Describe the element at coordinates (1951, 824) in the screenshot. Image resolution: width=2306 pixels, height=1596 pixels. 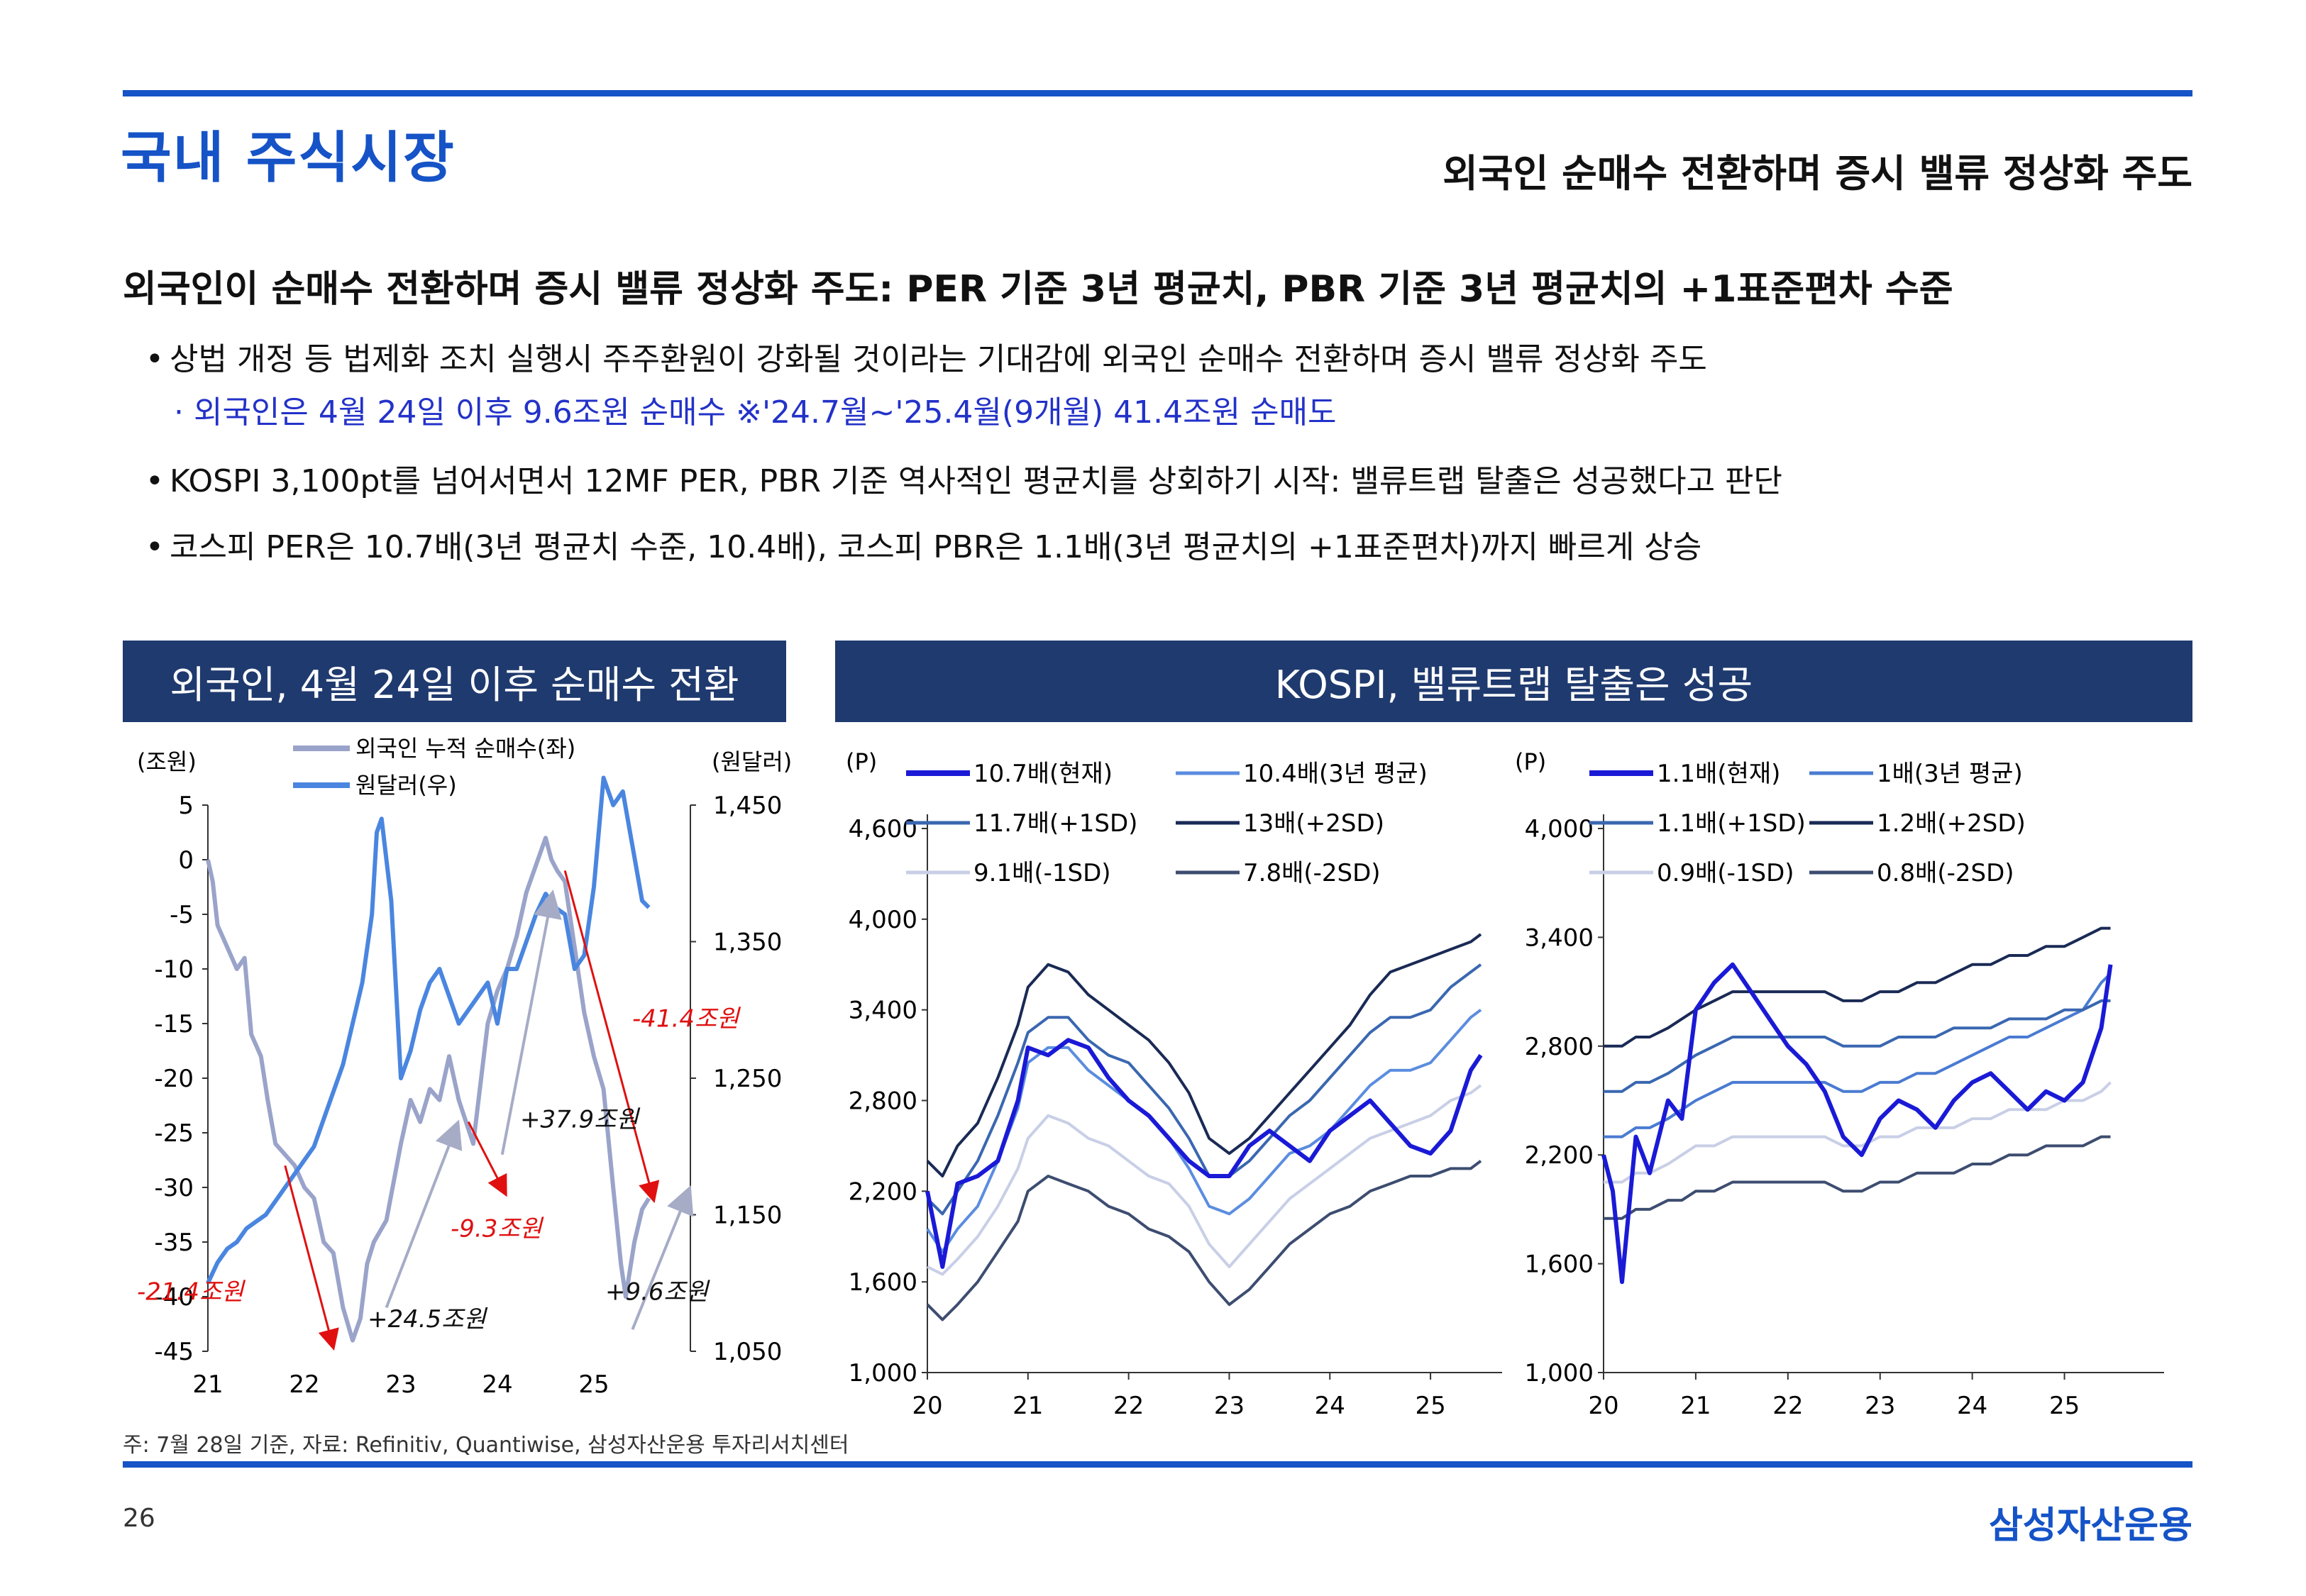
I see `legend-label: 1.2배(+2SD)` at that location.